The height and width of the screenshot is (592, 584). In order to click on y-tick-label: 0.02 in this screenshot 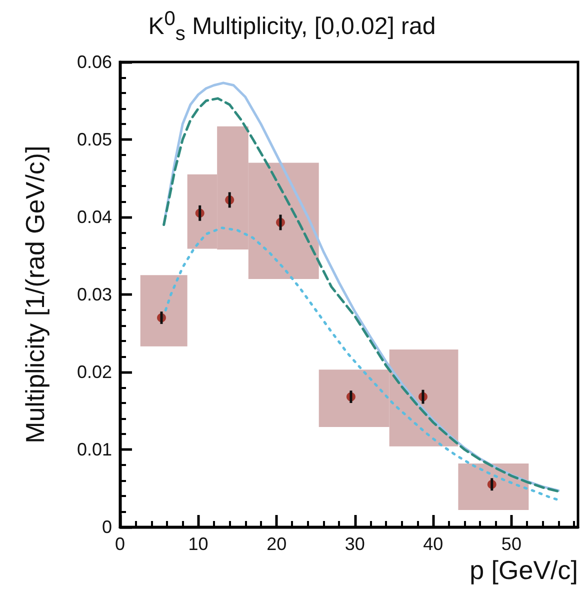, I will do `click(94, 372)`.